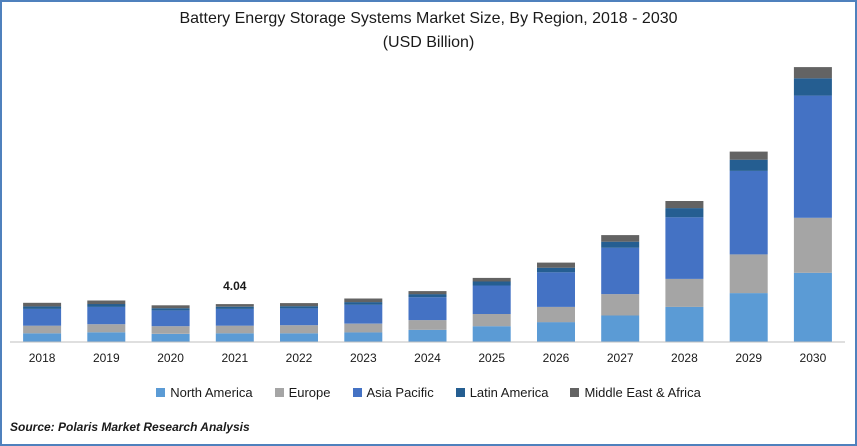  I want to click on bar-2023-middle-east-africa, so click(363, 300).